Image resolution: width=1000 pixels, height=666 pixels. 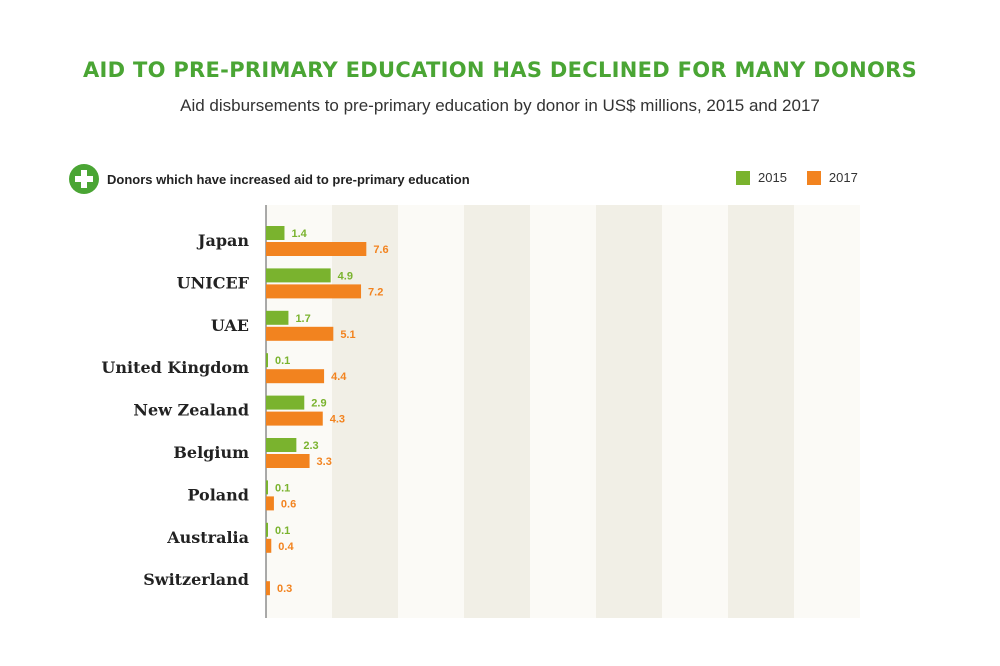 What do you see at coordinates (230, 325) in the screenshot?
I see `category-label: UAE` at bounding box center [230, 325].